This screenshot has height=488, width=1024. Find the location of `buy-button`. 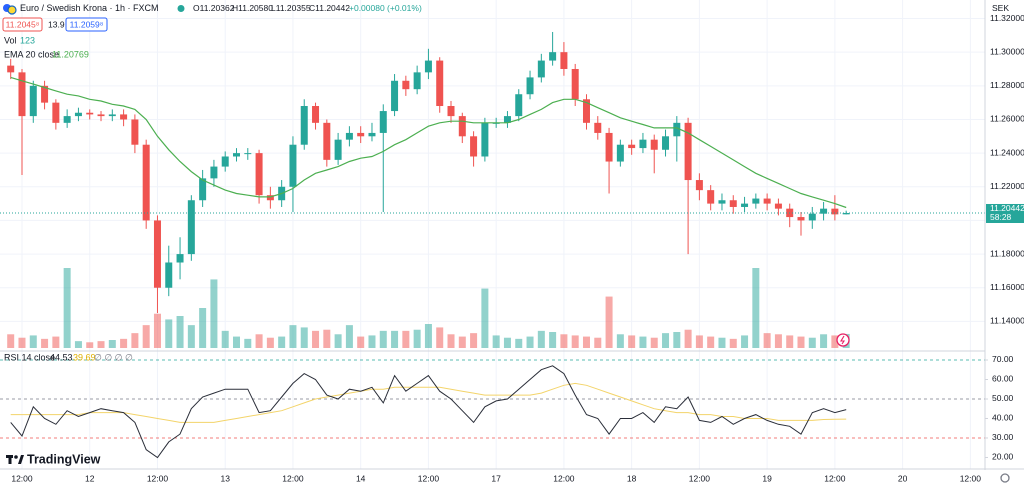

buy-button is located at coordinates (86, 24).